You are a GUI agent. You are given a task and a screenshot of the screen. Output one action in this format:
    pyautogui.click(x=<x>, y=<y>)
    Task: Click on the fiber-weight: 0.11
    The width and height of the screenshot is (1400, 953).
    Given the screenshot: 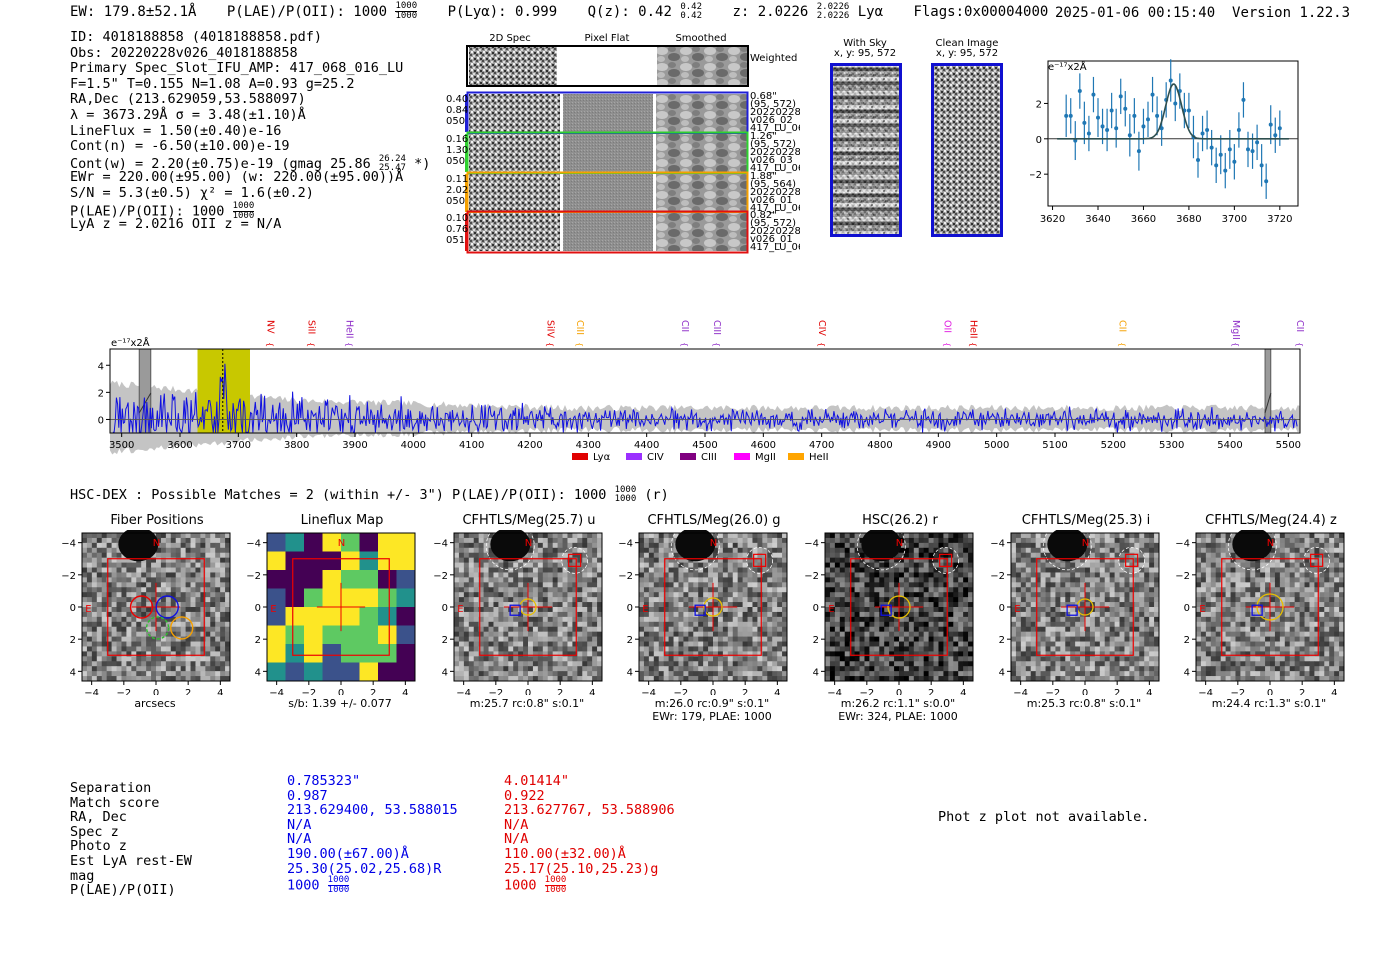 What is the action you would take?
    pyautogui.click(x=457, y=179)
    